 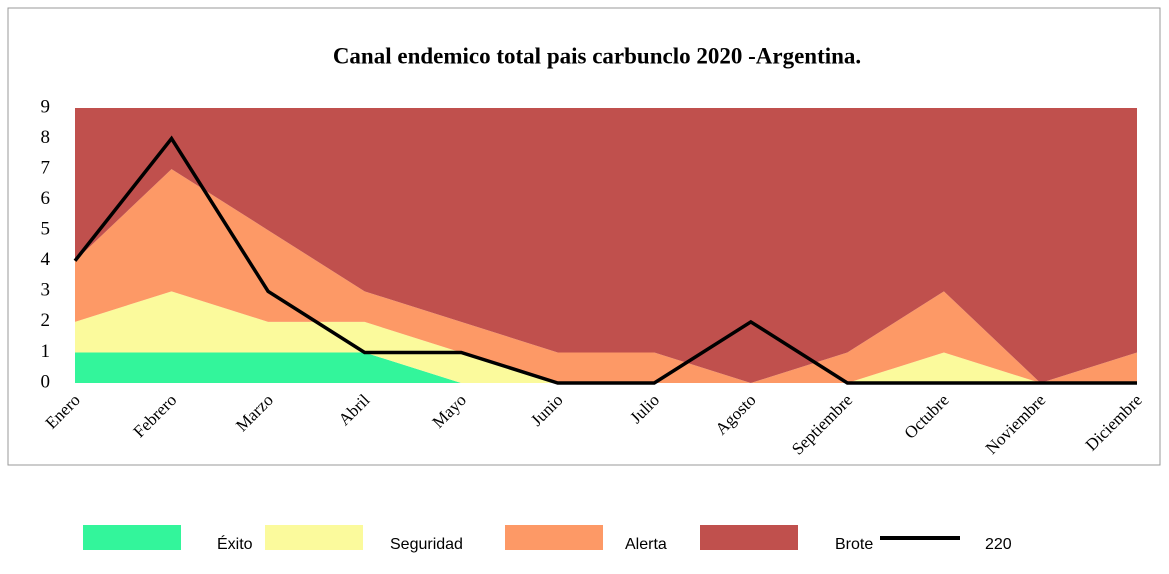 What do you see at coordinates (46, 137) in the screenshot?
I see `y-tick-label: 8` at bounding box center [46, 137].